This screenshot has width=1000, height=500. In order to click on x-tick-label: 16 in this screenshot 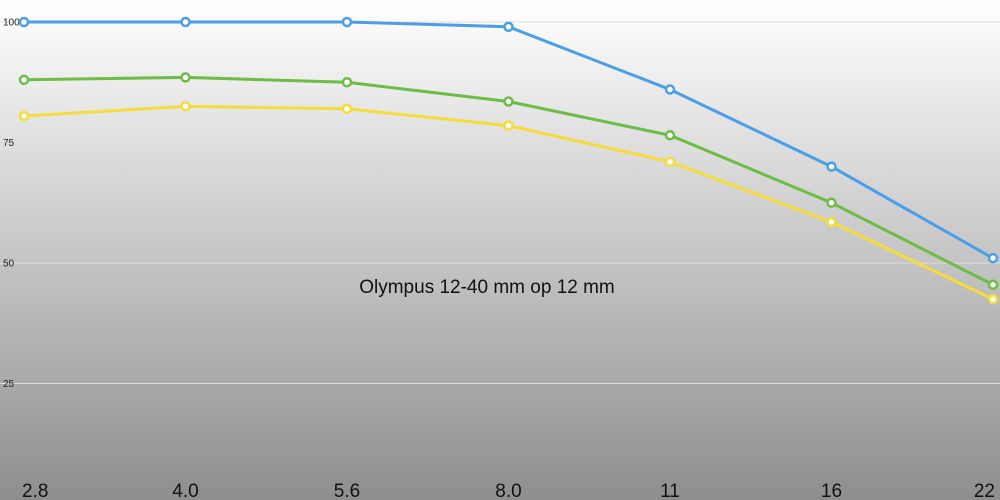, I will do `click(831, 490)`.